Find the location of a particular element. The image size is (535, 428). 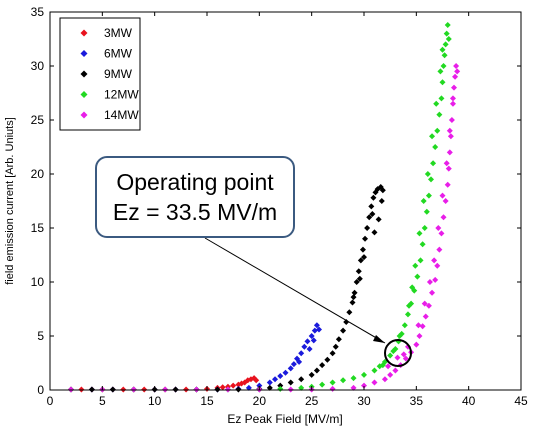

legend-label: 3MW is located at coordinates (118, 33).